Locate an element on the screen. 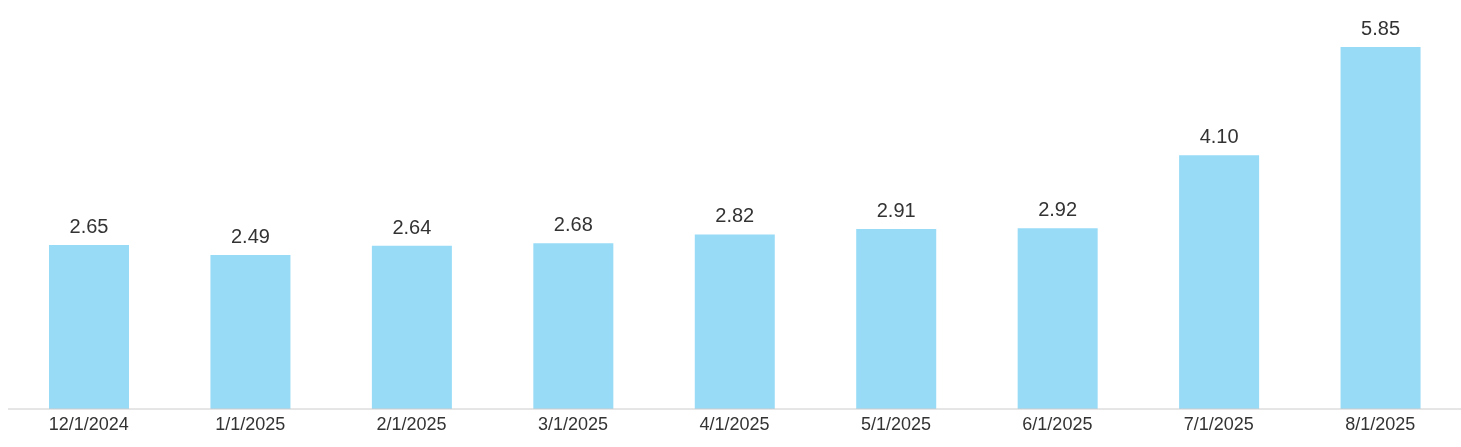 The image size is (1461, 447). data-label: 2.49 is located at coordinates (250, 235).